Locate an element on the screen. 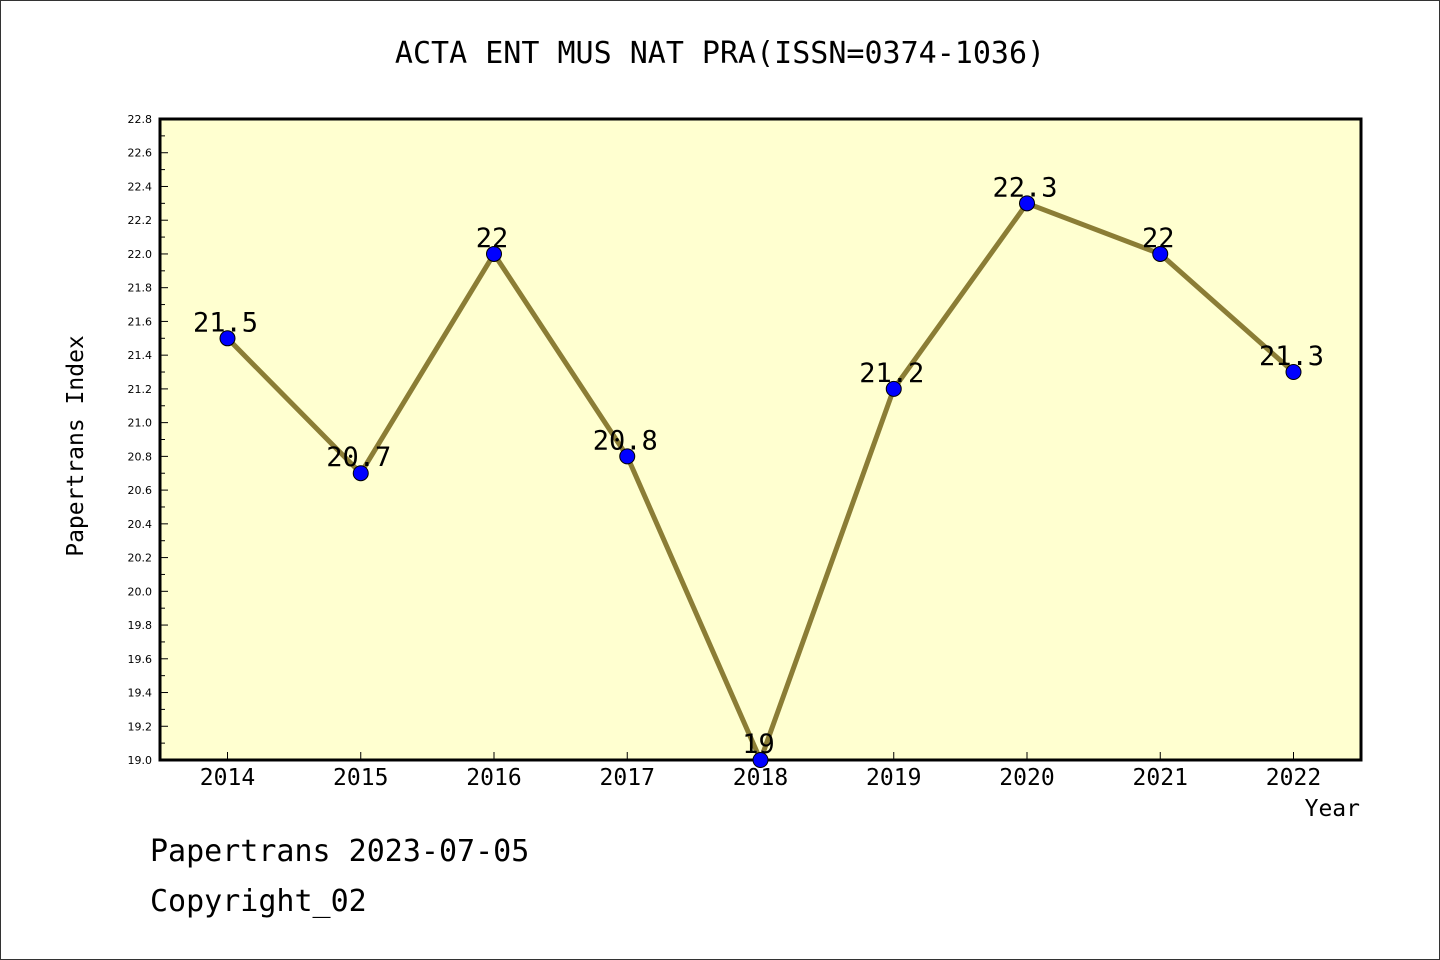 This screenshot has height=960, width=1440. y-tick-label: 20.4 is located at coordinates (140, 524).